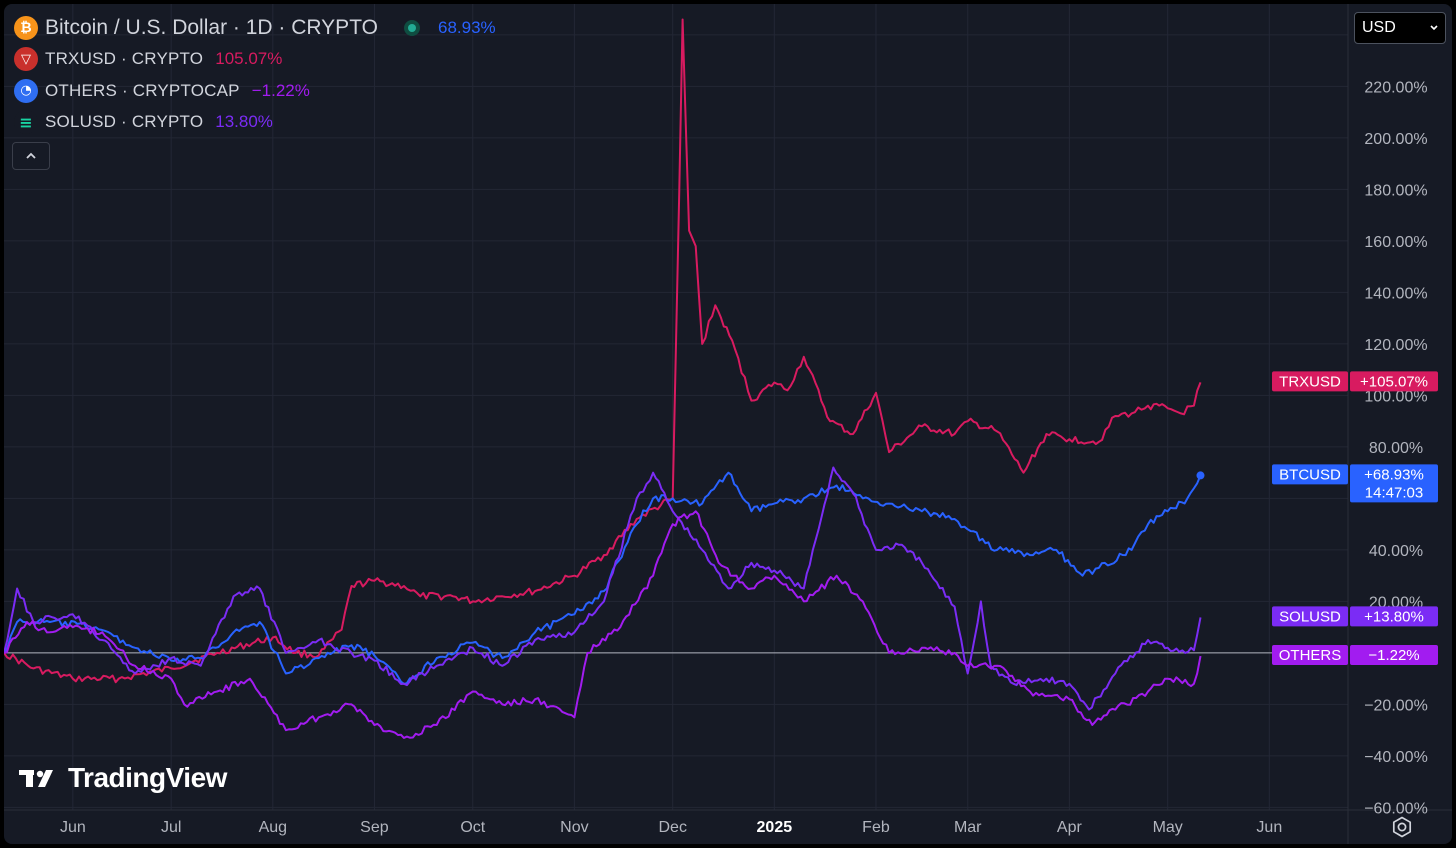  I want to click on legend-main-value: 68.93%, so click(466, 27).